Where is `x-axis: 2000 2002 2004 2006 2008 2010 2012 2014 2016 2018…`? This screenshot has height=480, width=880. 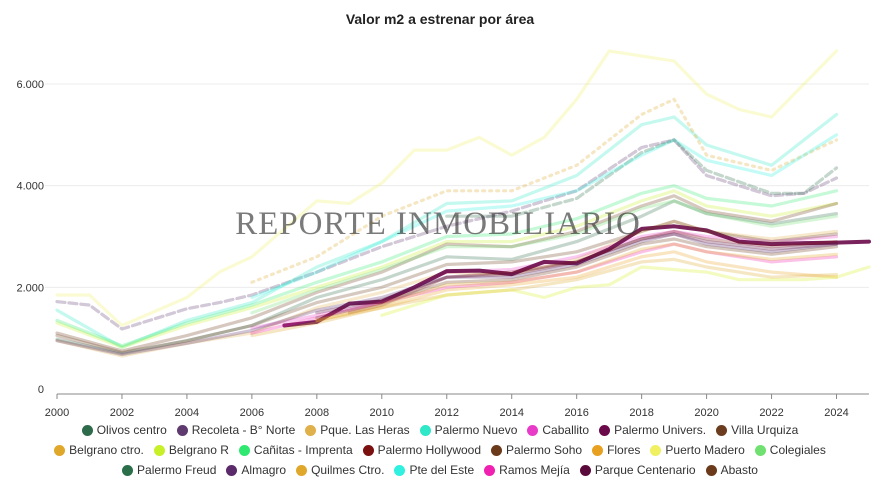 x-axis: 2000 2002 2004 2006 2008 2010 2012 2014 2016 2018… is located at coordinates (457, 406).